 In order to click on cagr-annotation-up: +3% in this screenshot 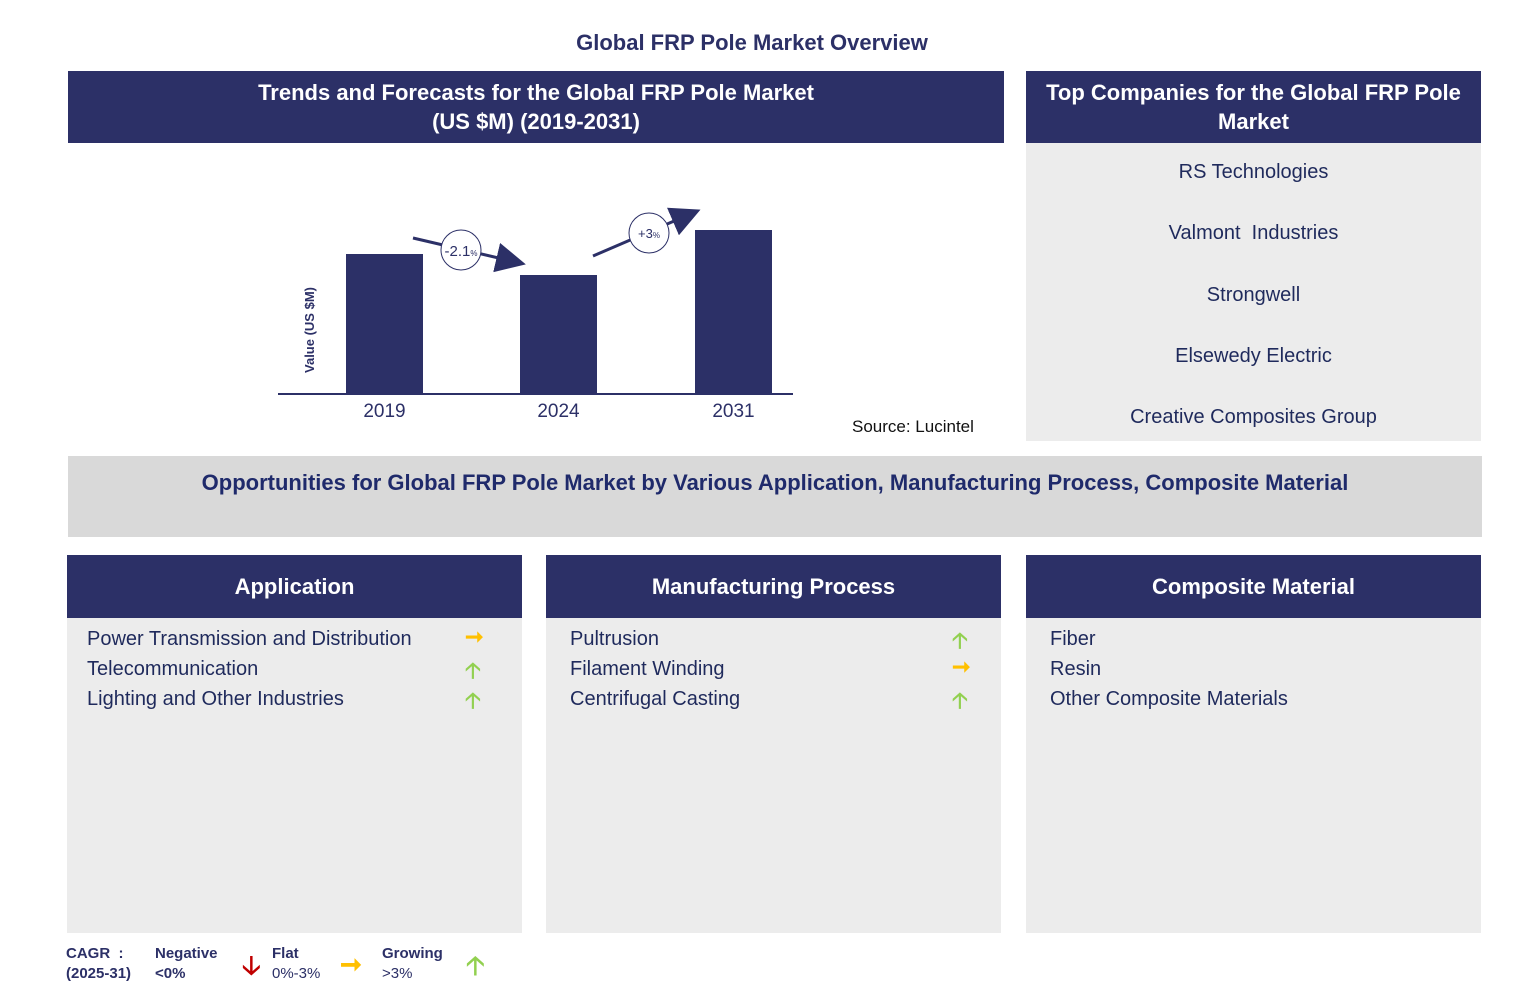, I will do `click(646, 232)`.